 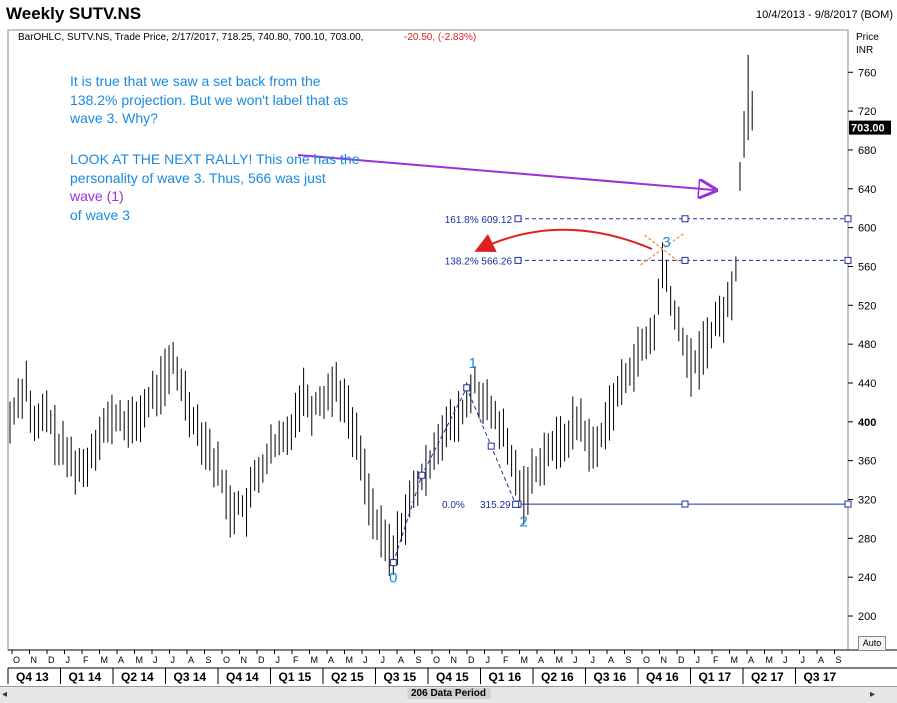 I want to click on wave-label: 3, so click(x=666, y=242).